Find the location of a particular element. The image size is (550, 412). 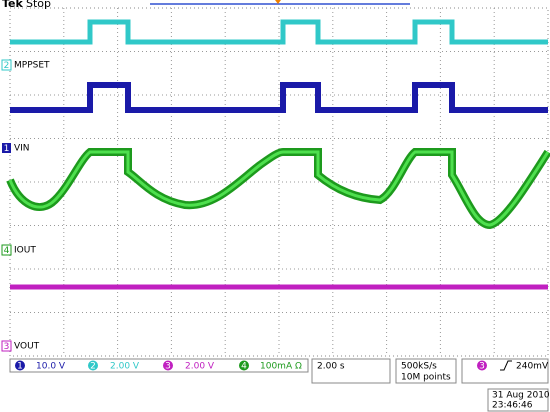

date: 31 Aug 2010 is located at coordinates (521, 396).